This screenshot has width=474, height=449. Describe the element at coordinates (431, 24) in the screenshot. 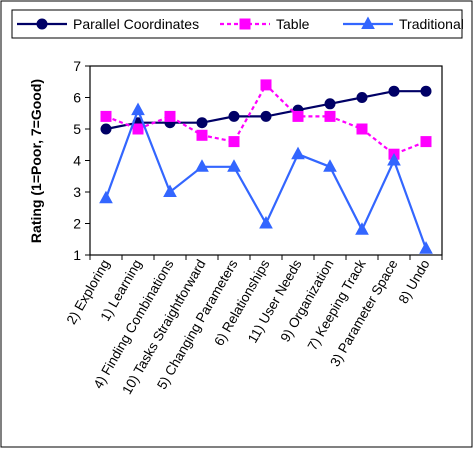

I see `legend-label: Traditional` at that location.